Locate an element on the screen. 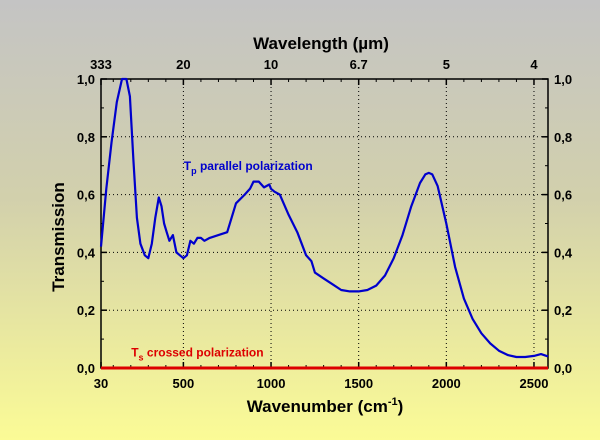 Image resolution: width=600 pixels, height=440 pixels. top-axis-title: Wavelength (µm) is located at coordinates (321, 43).